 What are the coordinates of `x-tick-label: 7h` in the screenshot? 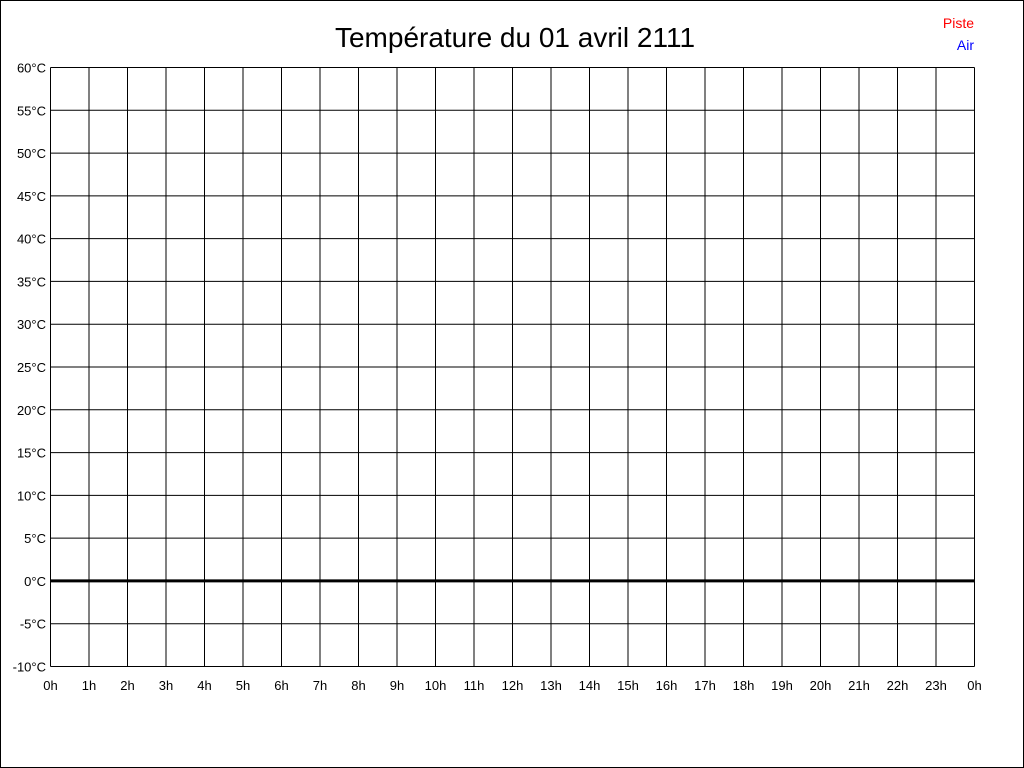 It's located at (320, 685).